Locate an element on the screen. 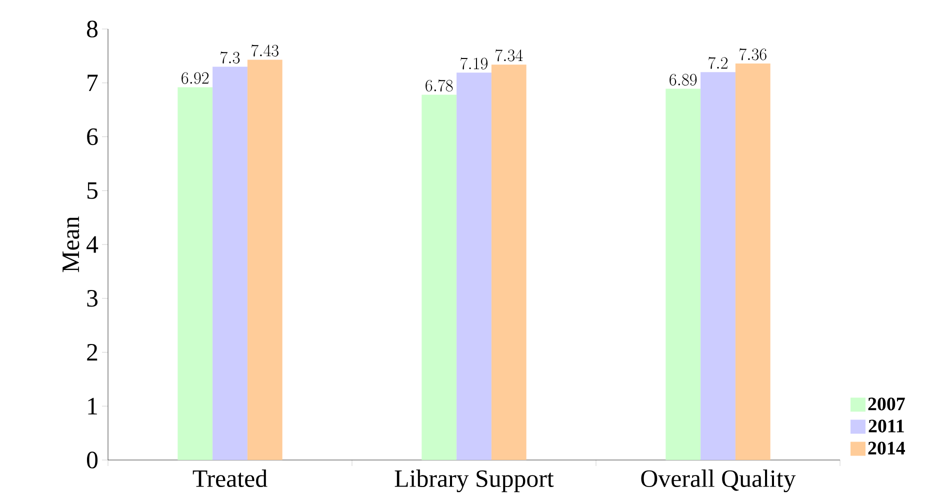 This screenshot has width=952, height=504. y-tick-label: 5 is located at coordinates (92, 190).